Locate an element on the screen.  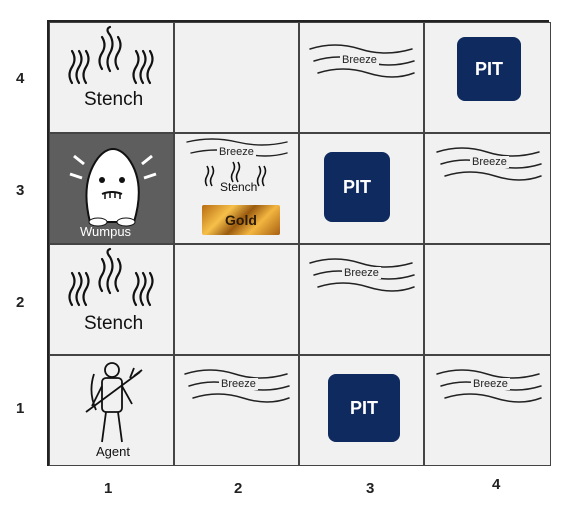
cell-3-4: Breeze is located at coordinates (361, 77).